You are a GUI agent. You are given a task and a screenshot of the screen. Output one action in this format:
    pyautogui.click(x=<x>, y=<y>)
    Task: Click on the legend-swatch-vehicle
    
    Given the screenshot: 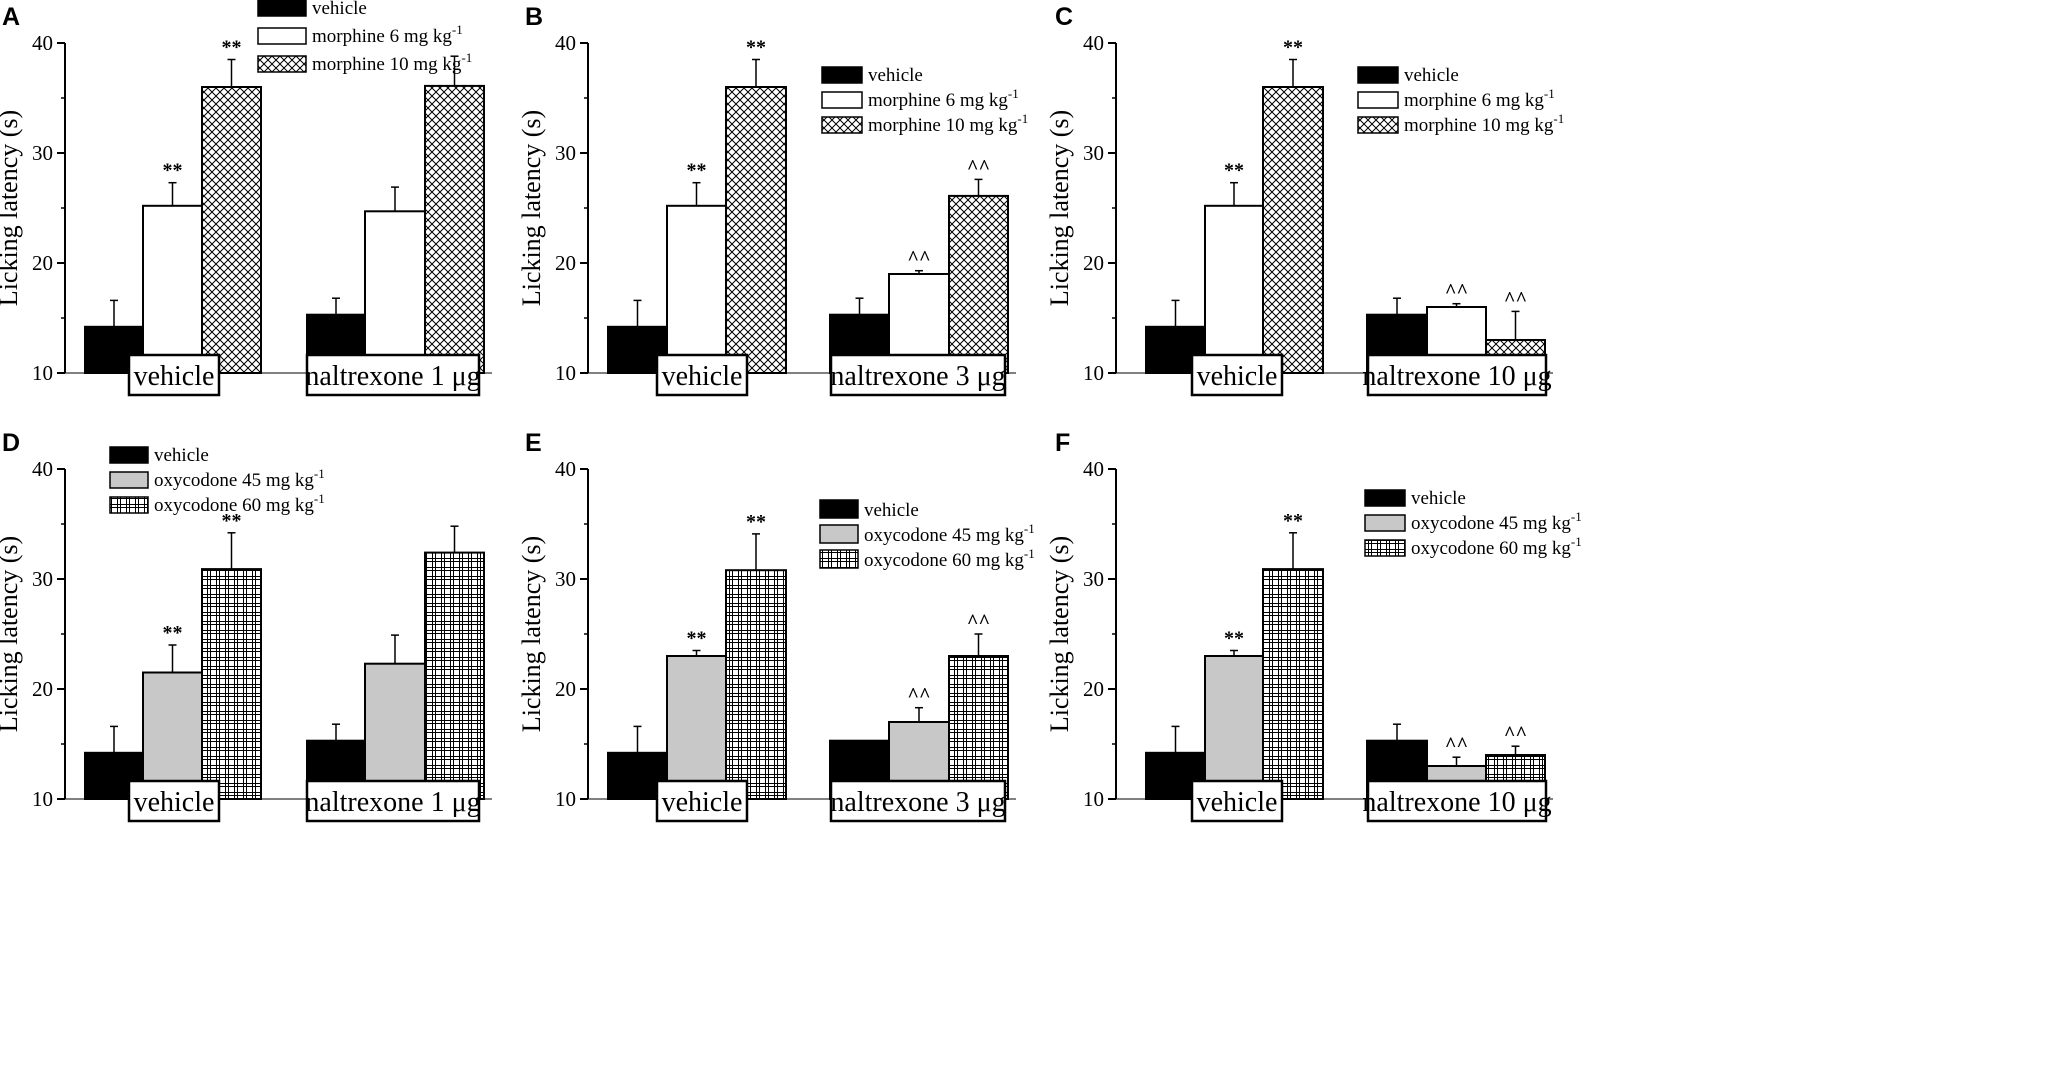 What is the action you would take?
    pyautogui.click(x=1378, y=75)
    